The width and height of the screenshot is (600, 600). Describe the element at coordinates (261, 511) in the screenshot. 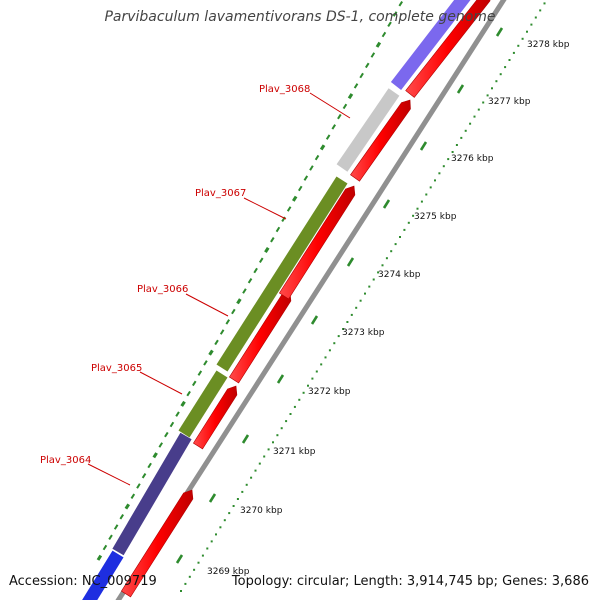

I see `scale-tick-label: 3270 kbp` at that location.